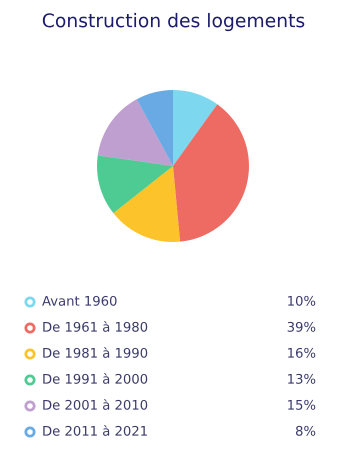 This screenshot has width=347, height=468. I want to click on legend-label: De 1961 à 1980, so click(95, 326).